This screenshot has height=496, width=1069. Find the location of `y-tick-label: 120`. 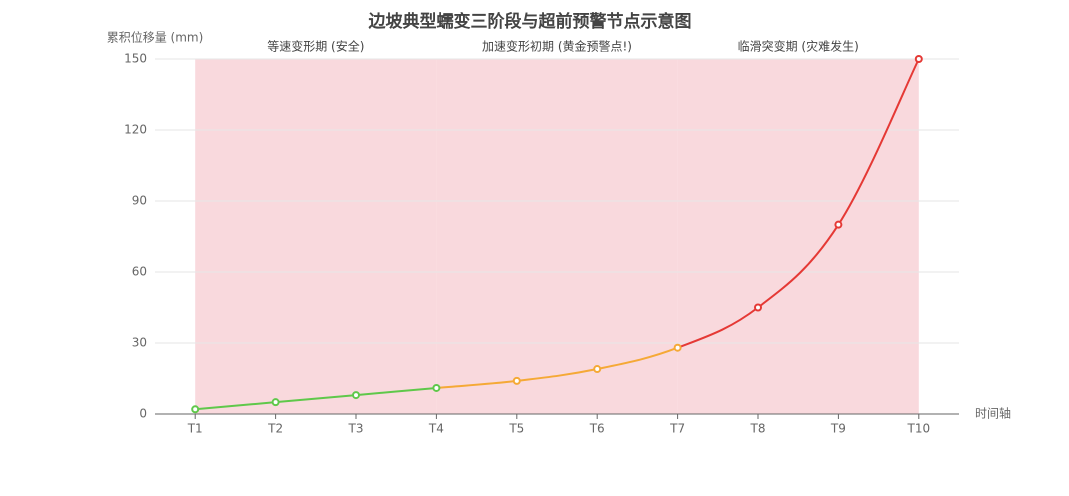

y-tick-label: 120 is located at coordinates (135, 130).